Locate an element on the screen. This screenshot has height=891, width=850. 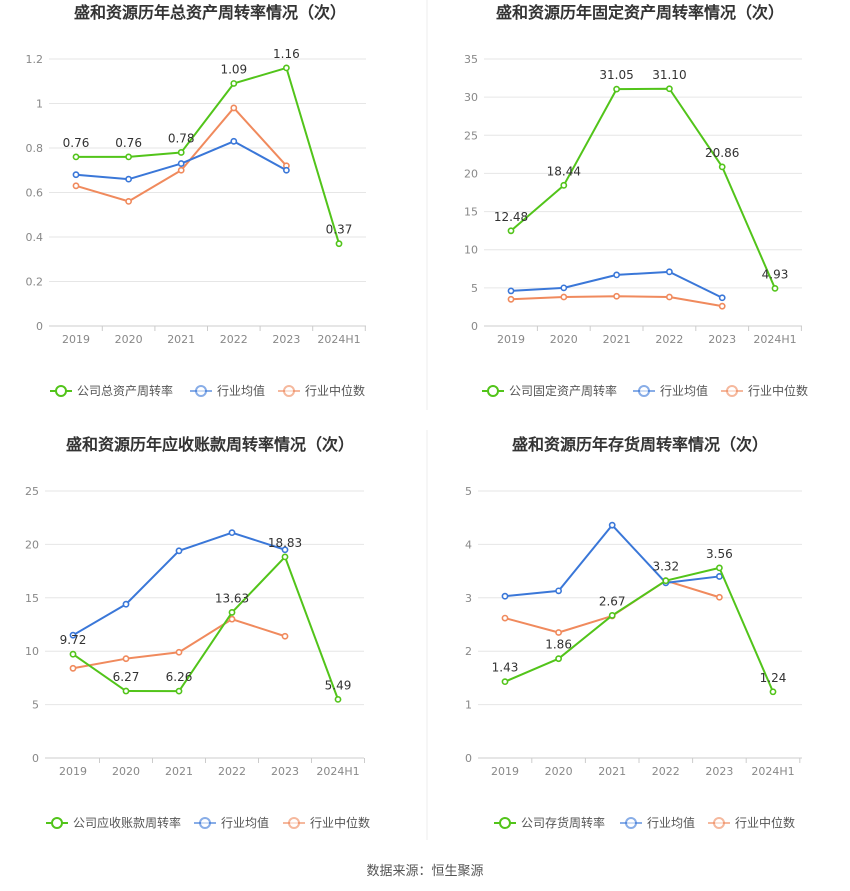
y-tick-label: 5 is located at coordinates (35, 705).